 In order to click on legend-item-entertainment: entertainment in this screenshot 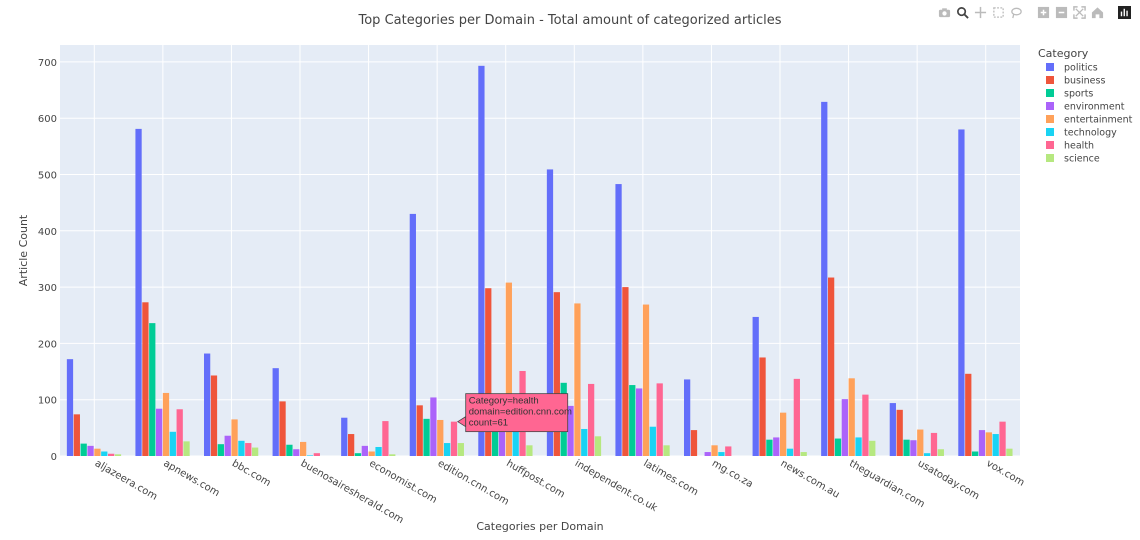, I will do `click(1089, 120)`.